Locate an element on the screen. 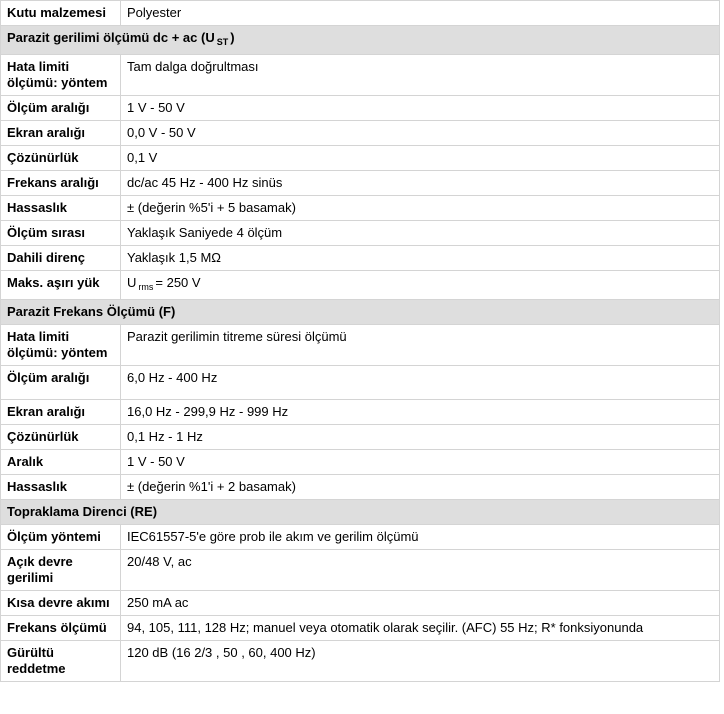 The image size is (724, 714). spec-value: 120 dB (16 2/3 , 50 , 60, 400 Hz) is located at coordinates (420, 661).